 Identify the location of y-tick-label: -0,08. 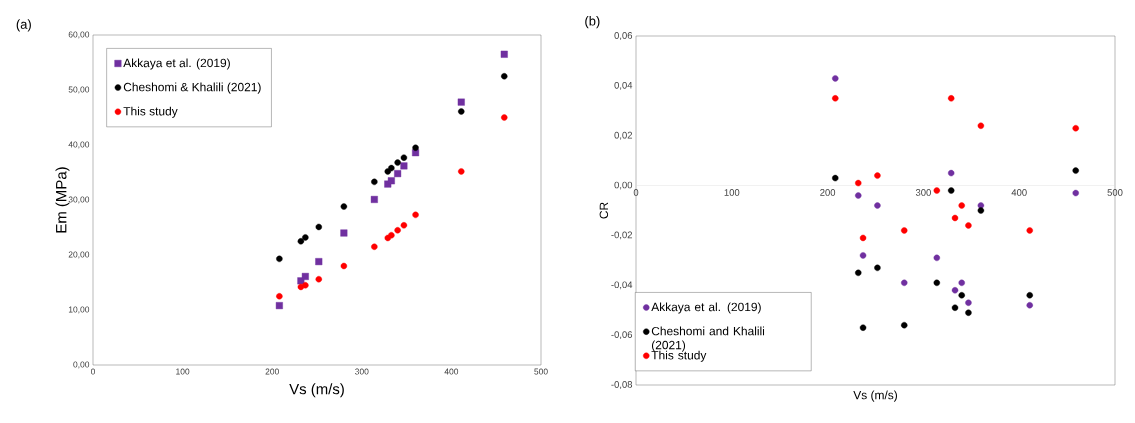
(622, 385).